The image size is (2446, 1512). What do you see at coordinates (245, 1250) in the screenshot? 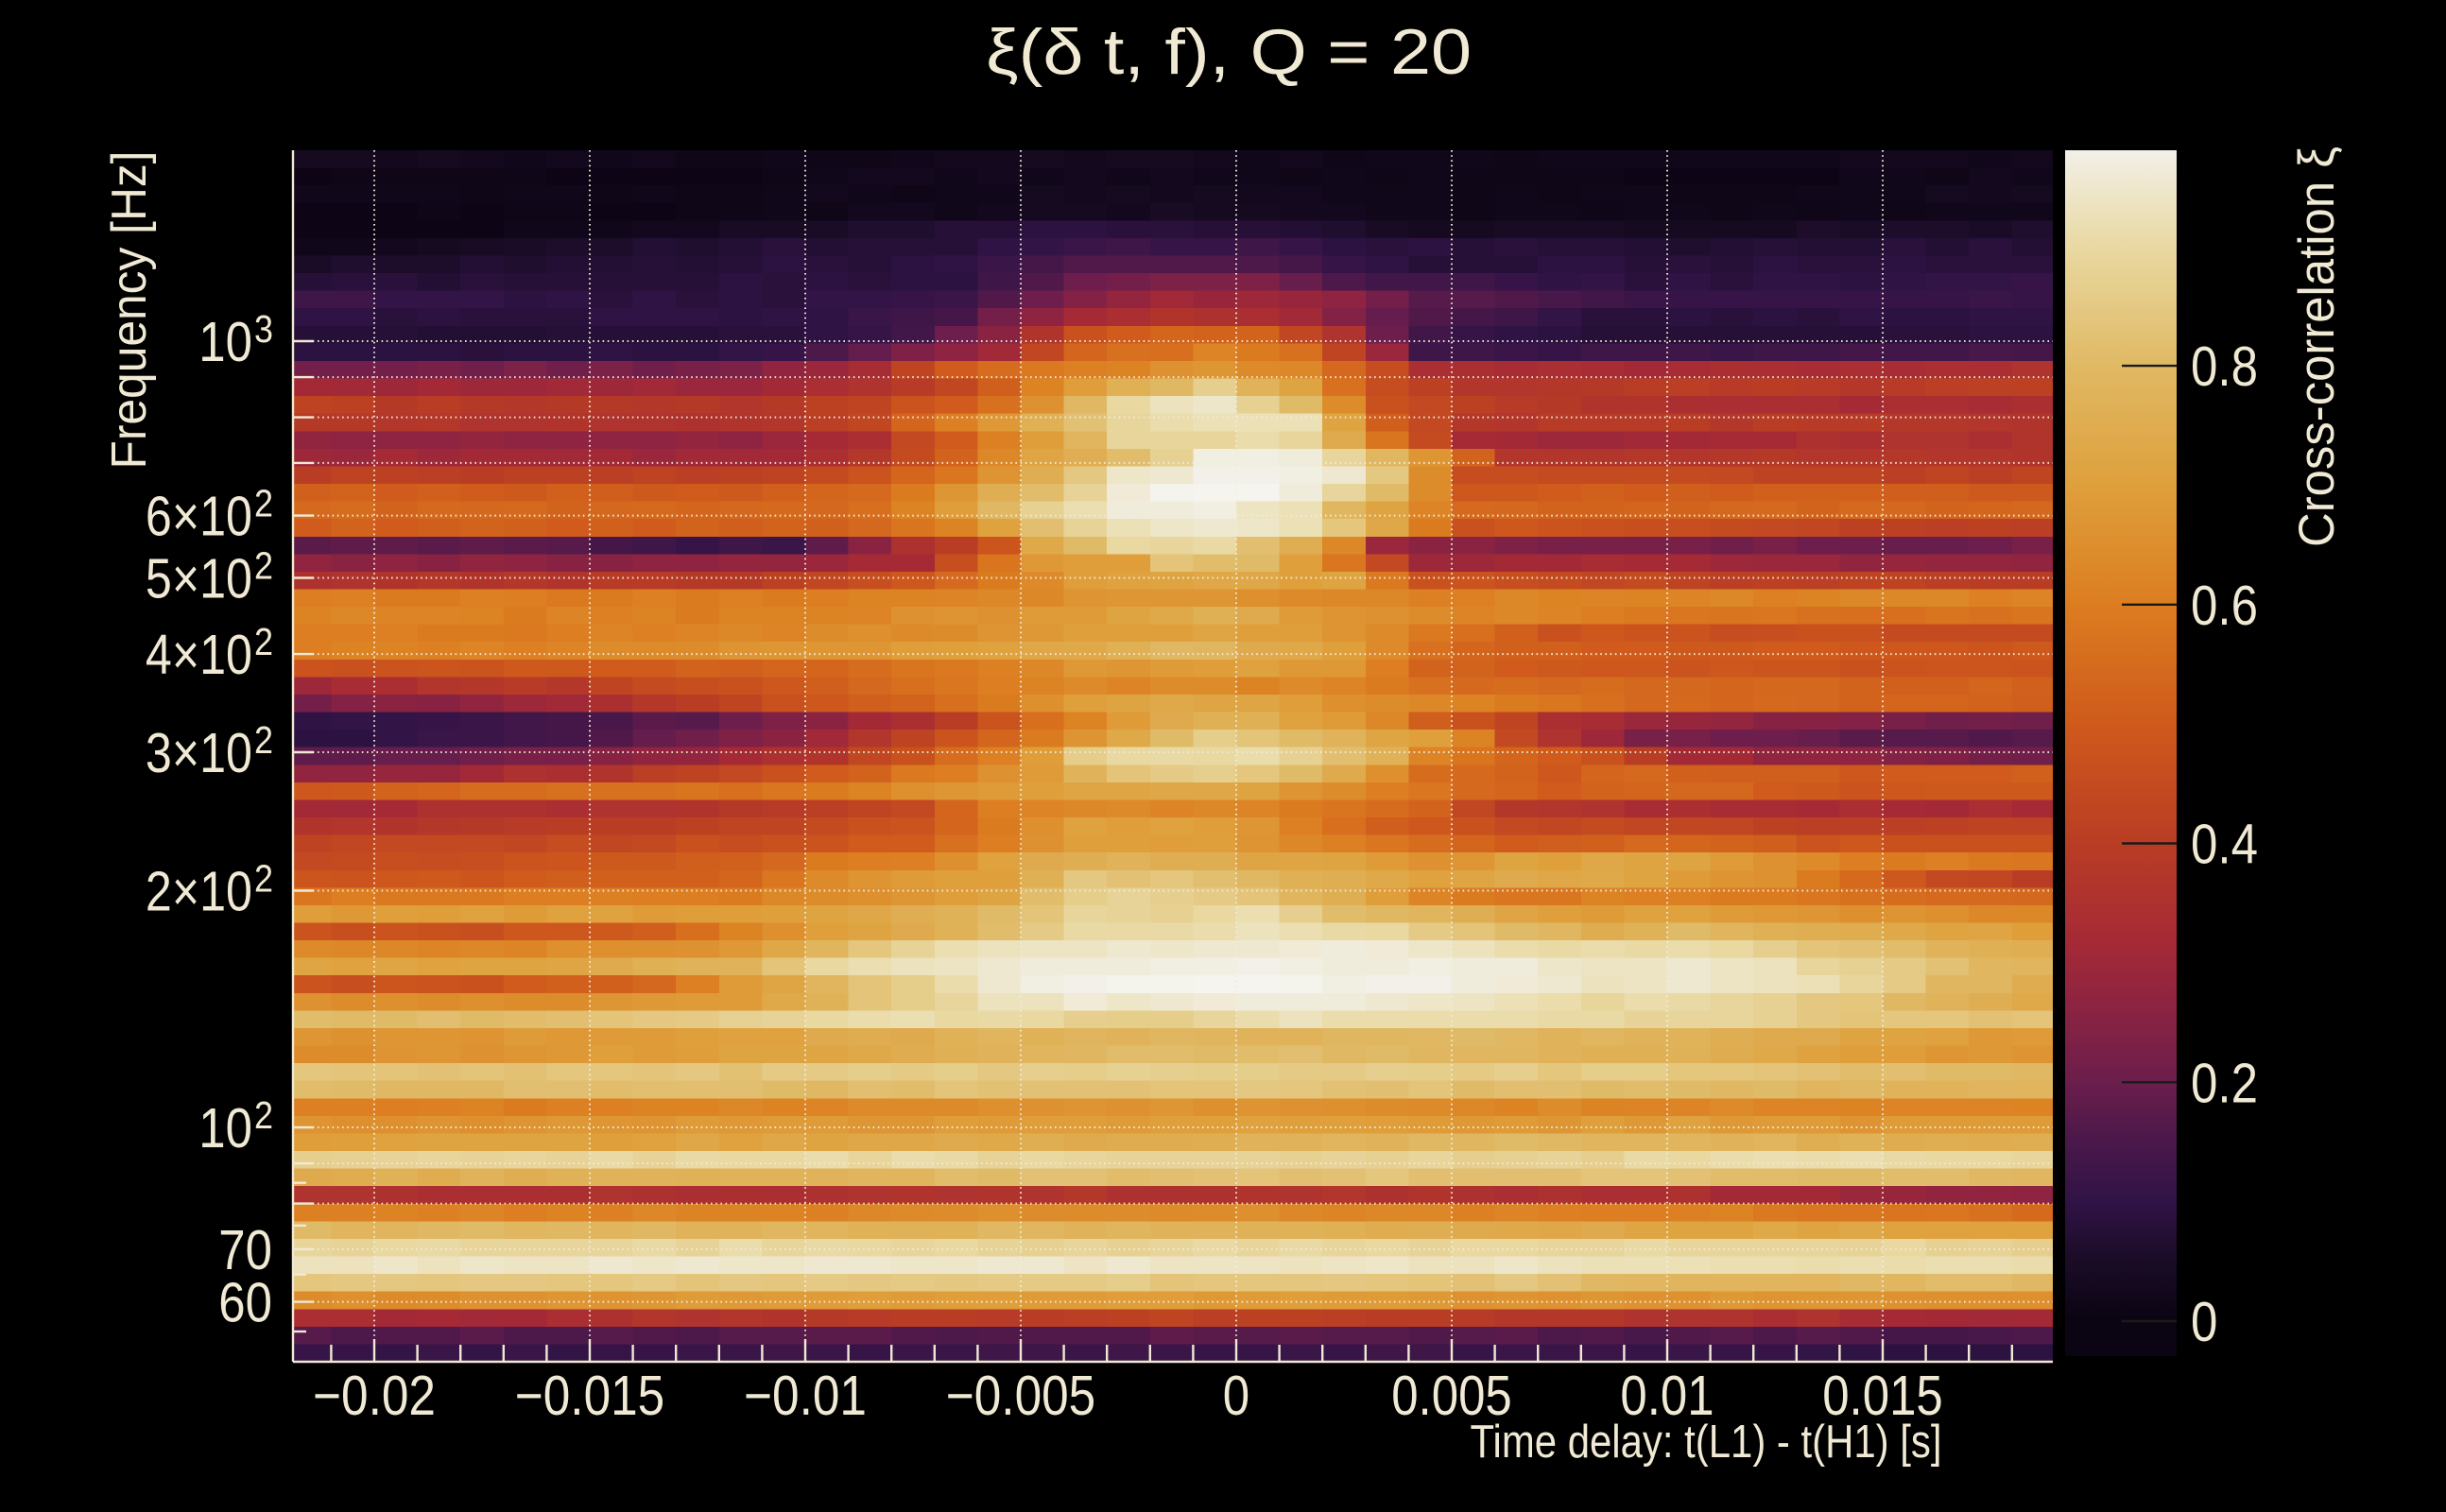
I see `svg-text: 70` at bounding box center [245, 1250].